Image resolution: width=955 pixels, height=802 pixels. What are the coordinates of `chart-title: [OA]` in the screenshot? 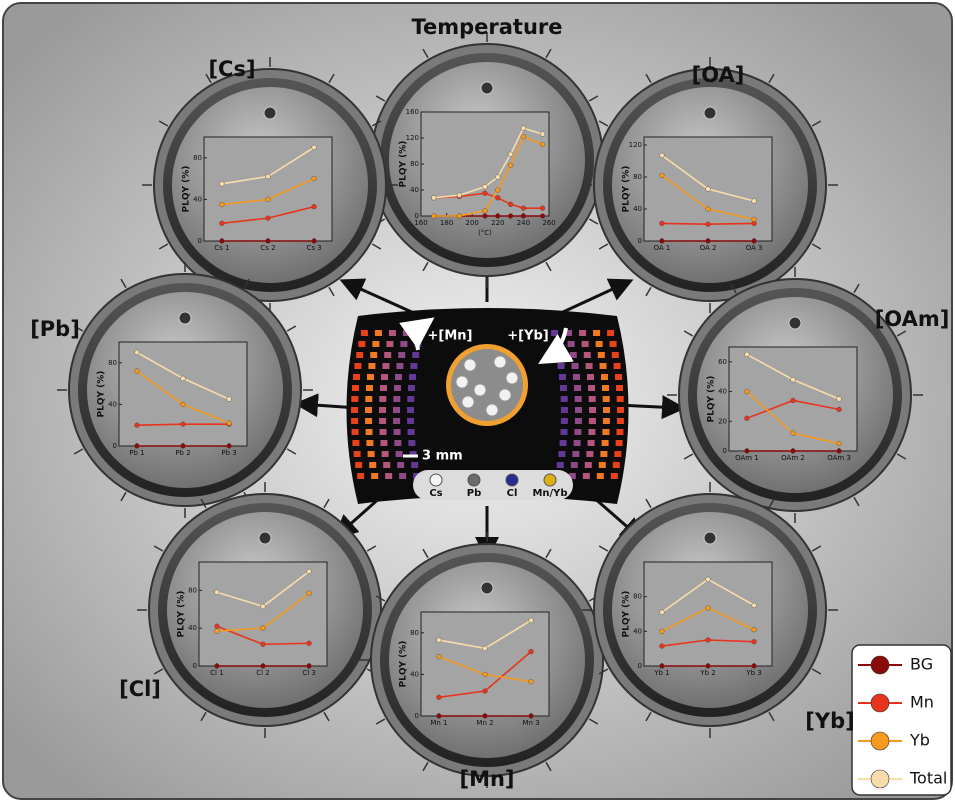 It's located at (718, 75).